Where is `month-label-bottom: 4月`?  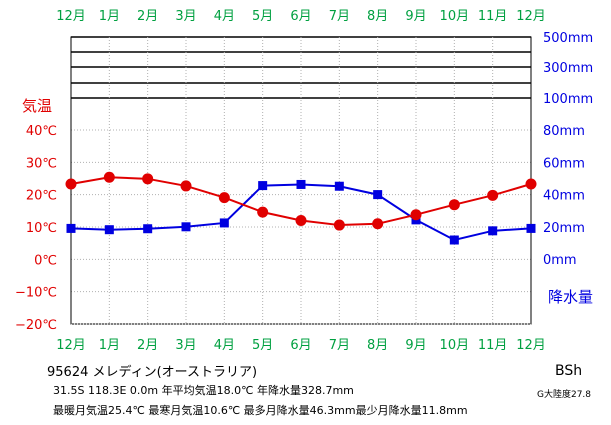 month-label-bottom: 4月 is located at coordinates (224, 345).